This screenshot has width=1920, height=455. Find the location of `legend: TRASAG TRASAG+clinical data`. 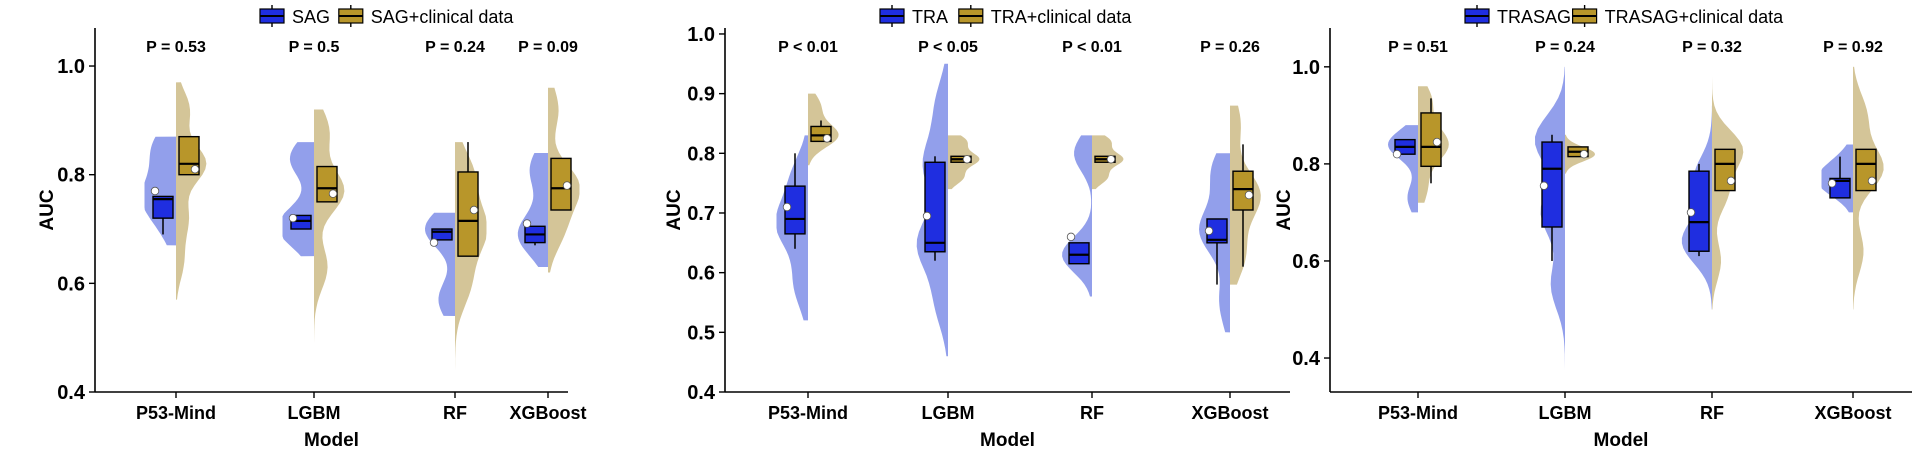

legend: TRASAG TRASAG+clinical data is located at coordinates (1624, 16).